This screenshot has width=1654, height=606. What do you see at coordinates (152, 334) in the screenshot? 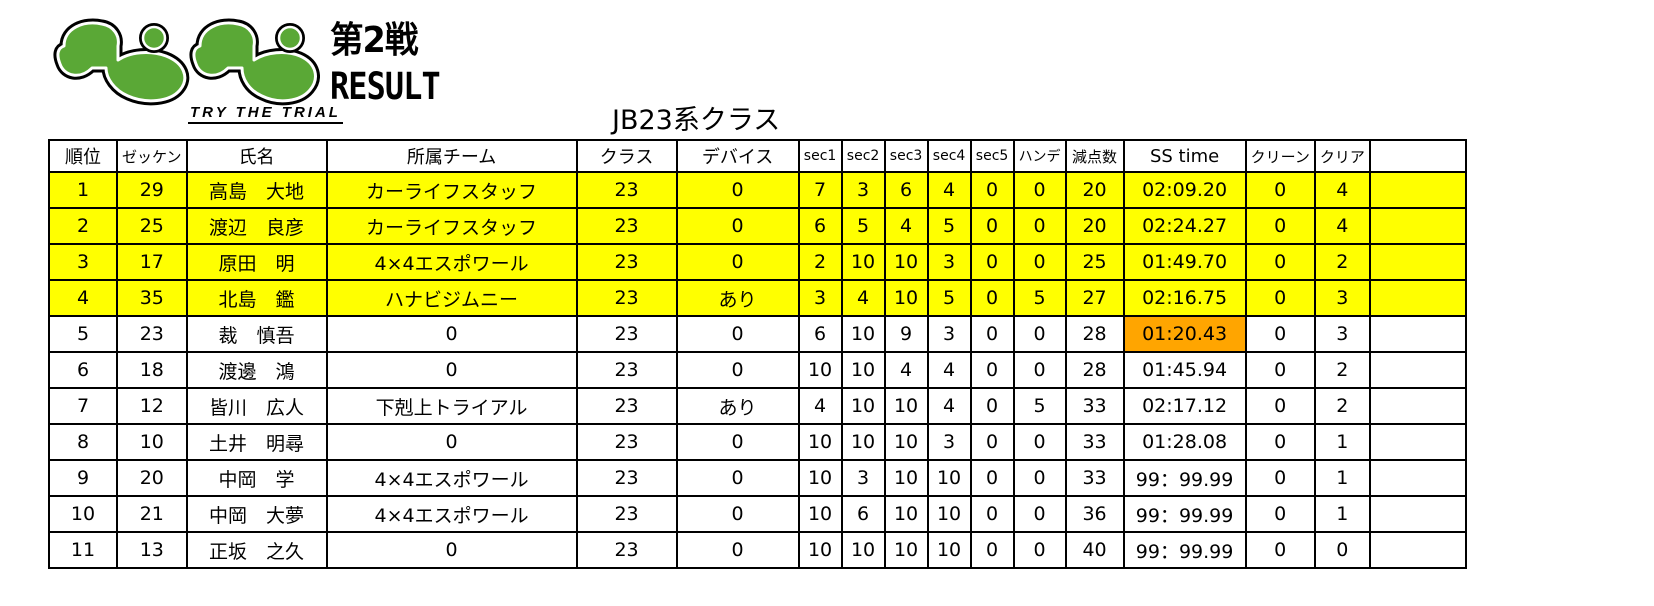
I see `bib-cell: 23` at bounding box center [152, 334].